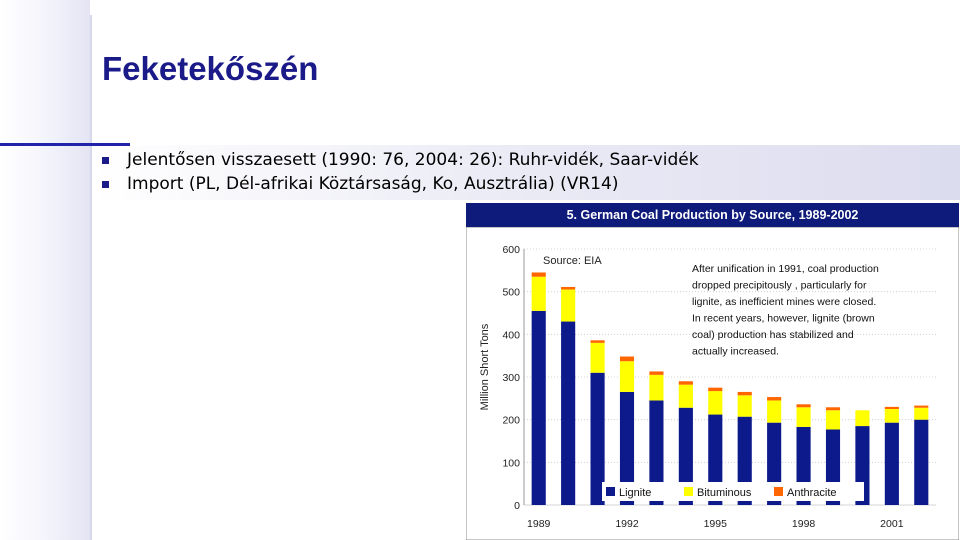 The image size is (960, 540). I want to click on legend-swatch-lignite, so click(610, 491).